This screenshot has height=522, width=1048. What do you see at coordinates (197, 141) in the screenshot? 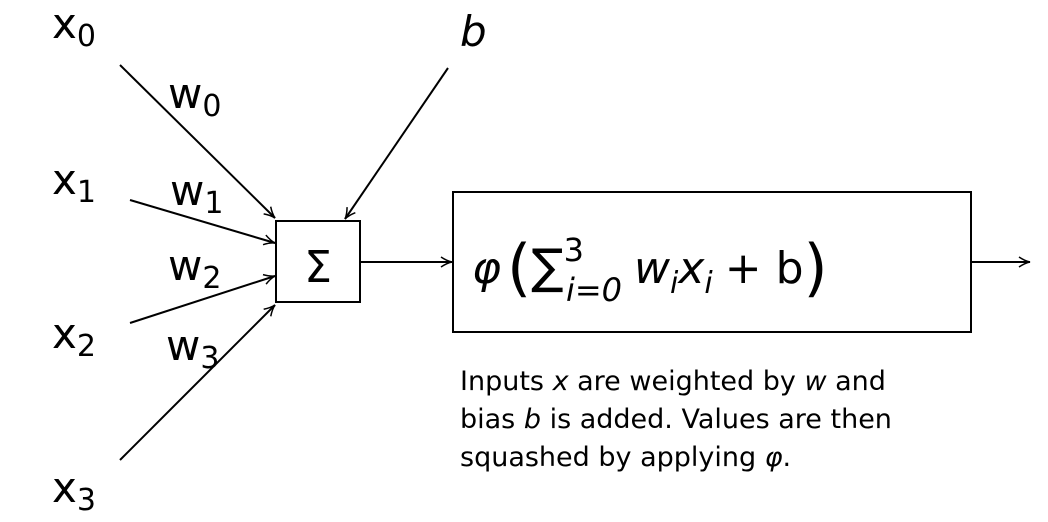
I see `edge-x0` at bounding box center [197, 141].